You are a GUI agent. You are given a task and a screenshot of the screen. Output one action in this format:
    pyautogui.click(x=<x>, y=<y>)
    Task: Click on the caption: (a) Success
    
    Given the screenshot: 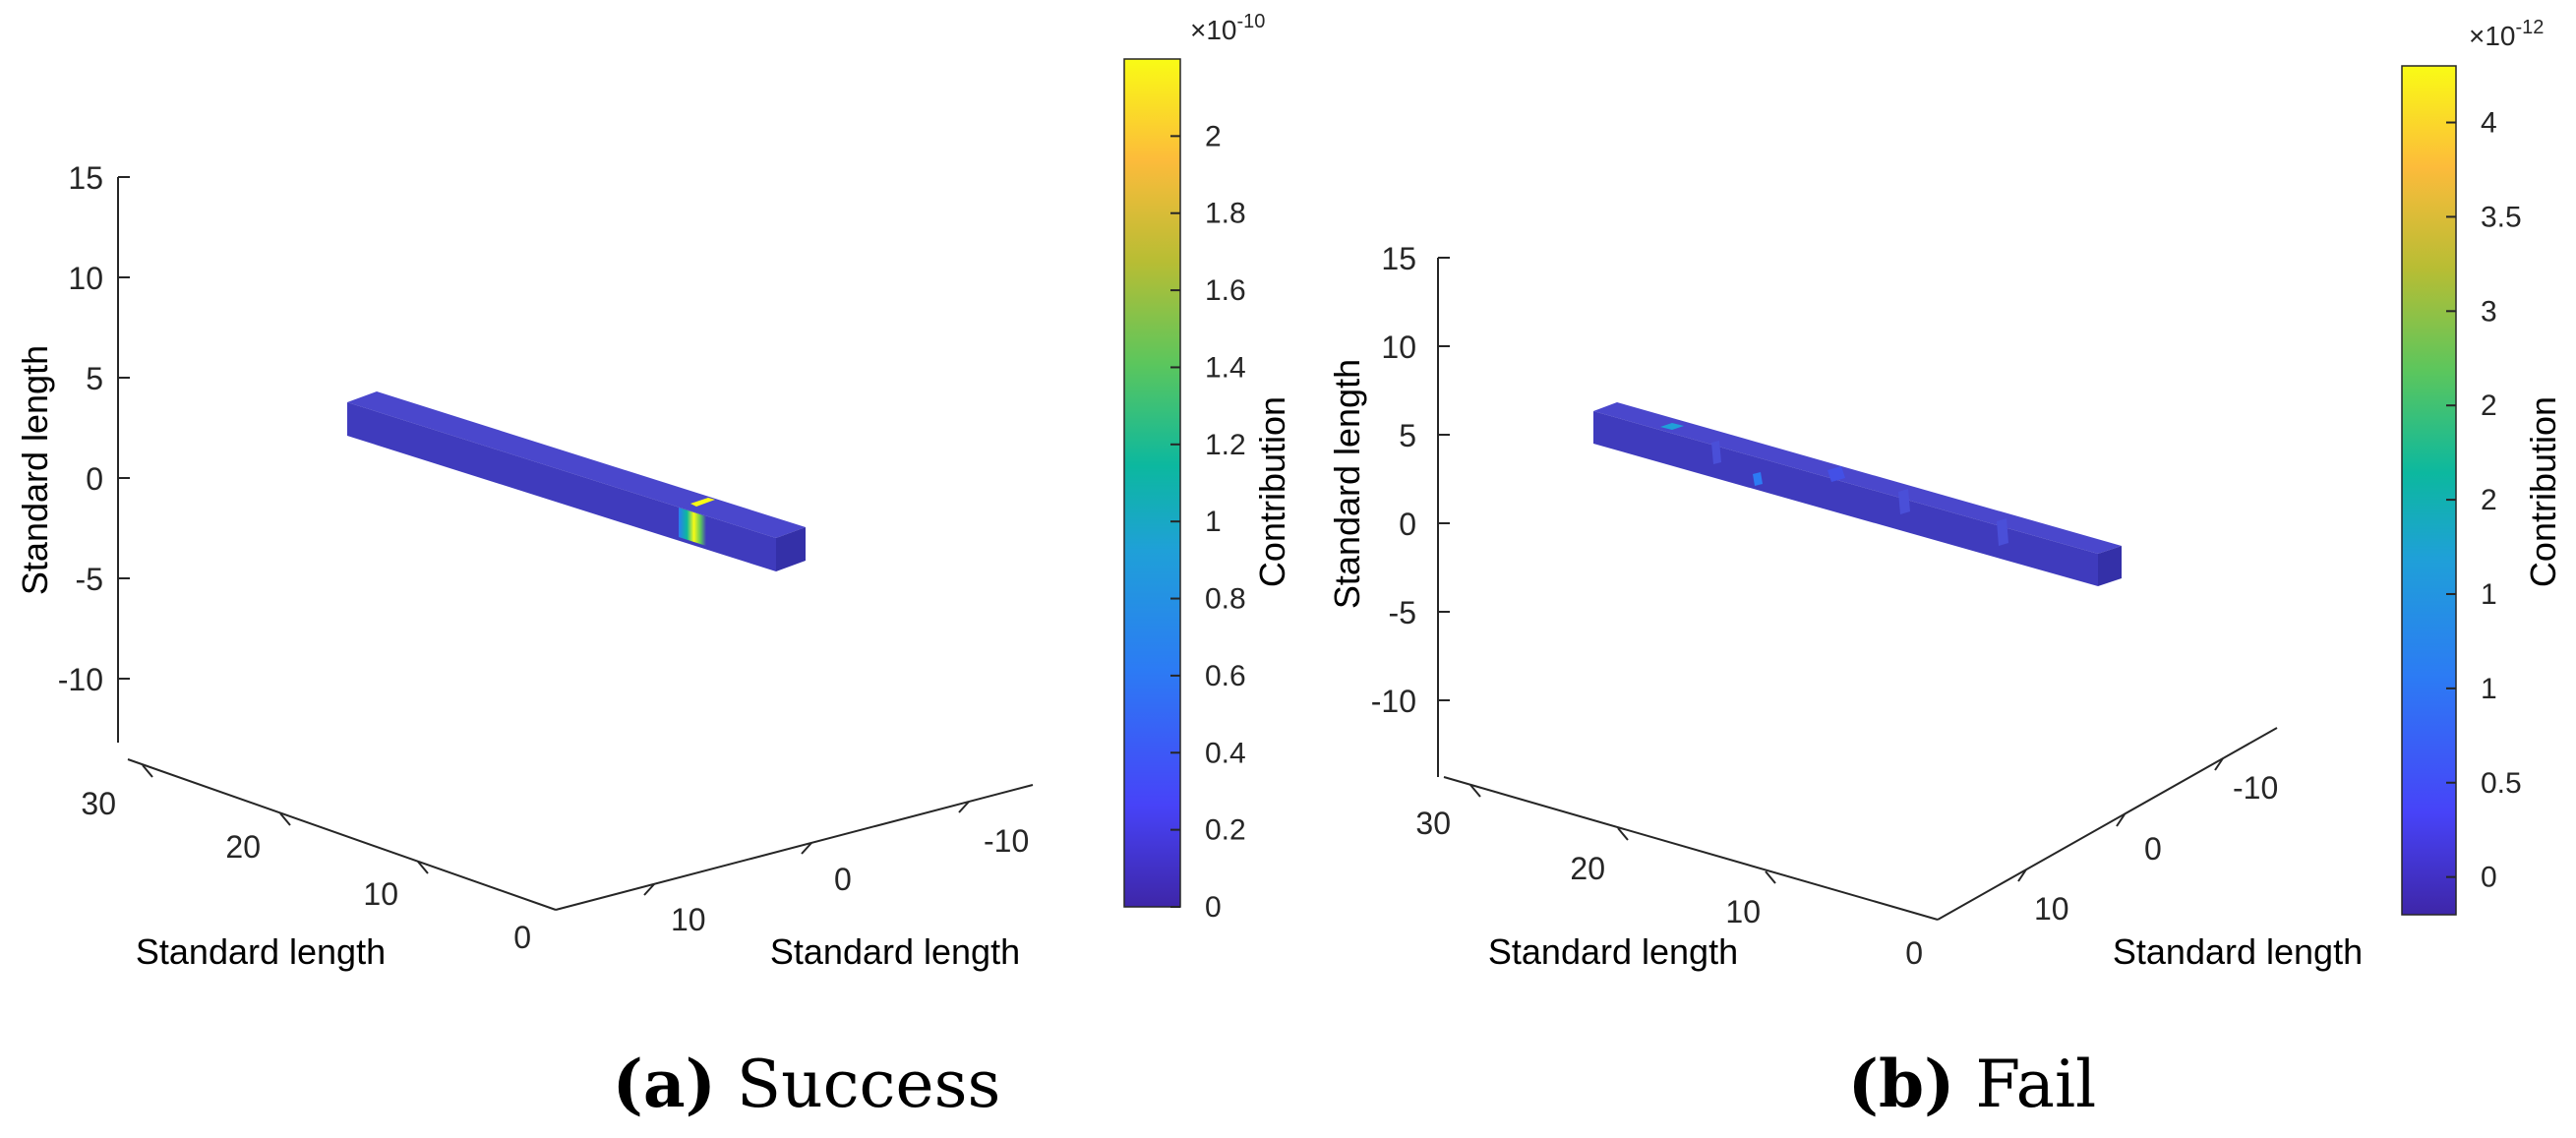 What is the action you would take?
    pyautogui.click(x=807, y=1084)
    